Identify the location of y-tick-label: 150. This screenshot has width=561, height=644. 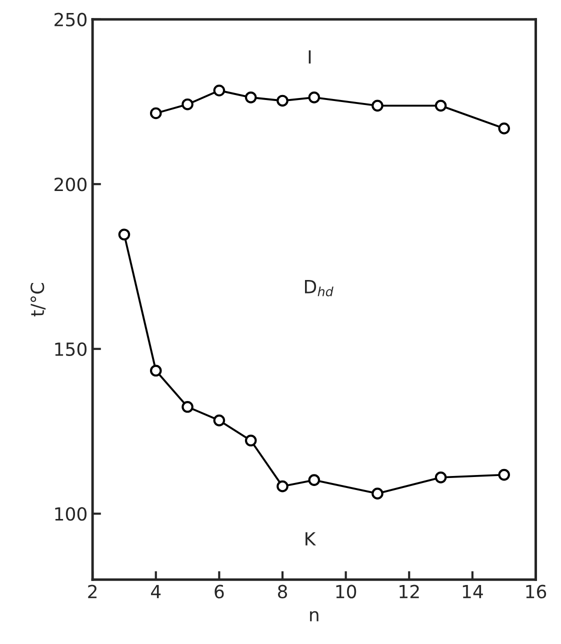
(71, 349).